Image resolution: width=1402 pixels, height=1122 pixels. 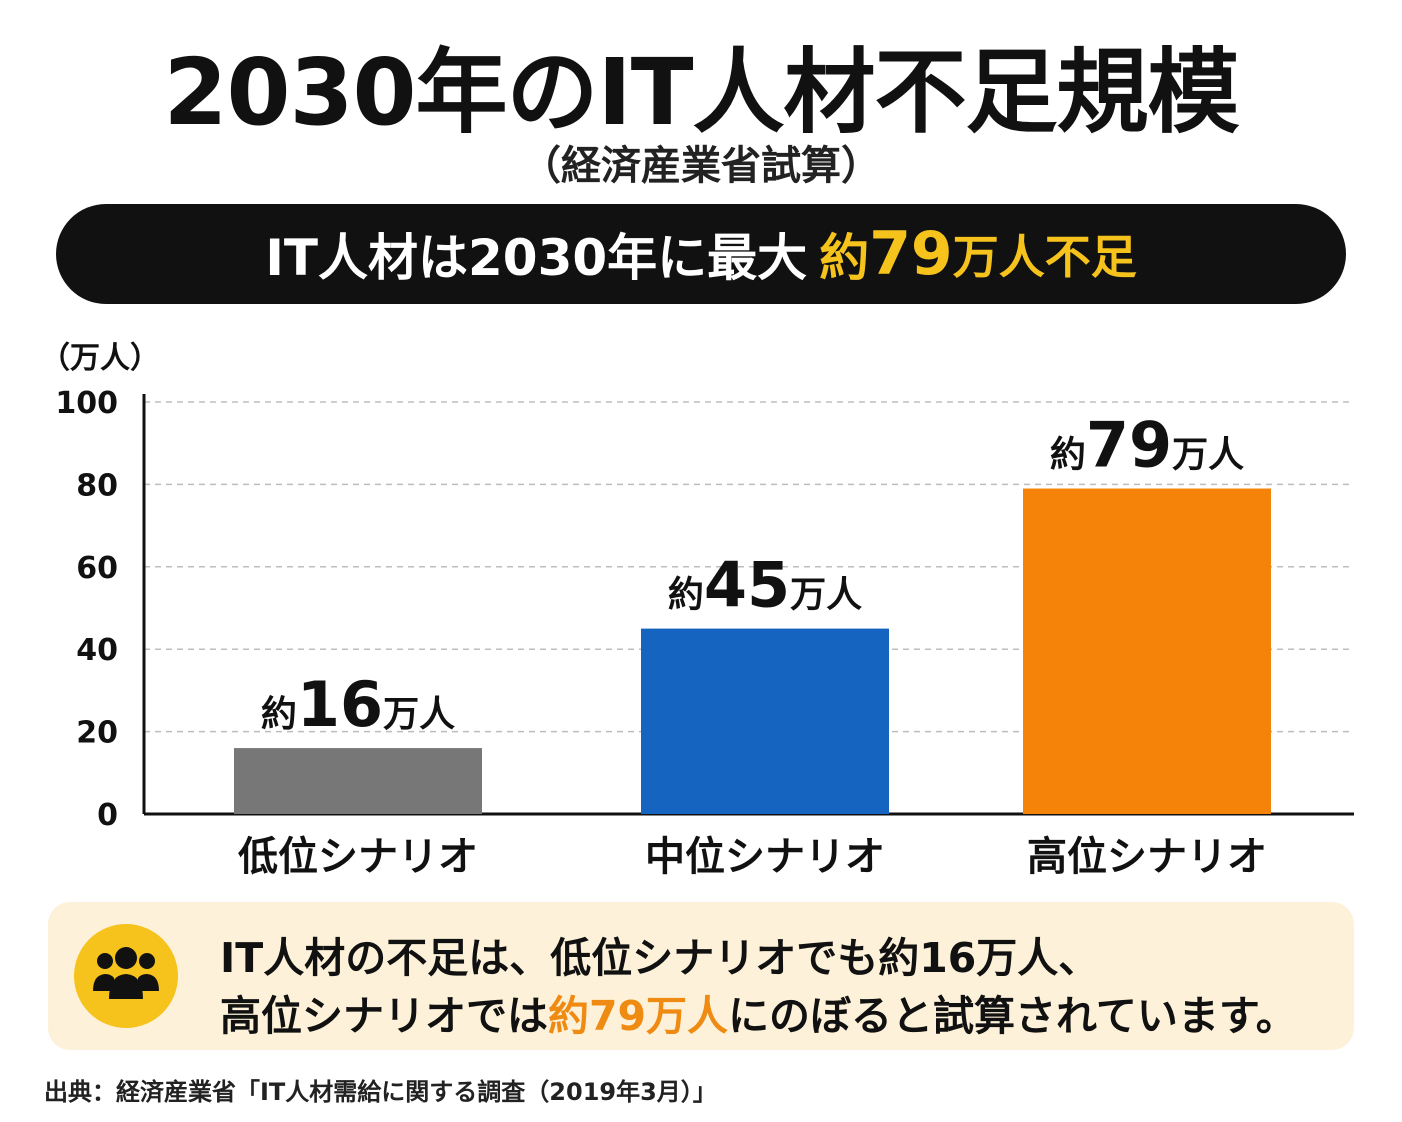 I want to click on banner-prefix: IT人材は2030年に最大, so click(x=536, y=258).